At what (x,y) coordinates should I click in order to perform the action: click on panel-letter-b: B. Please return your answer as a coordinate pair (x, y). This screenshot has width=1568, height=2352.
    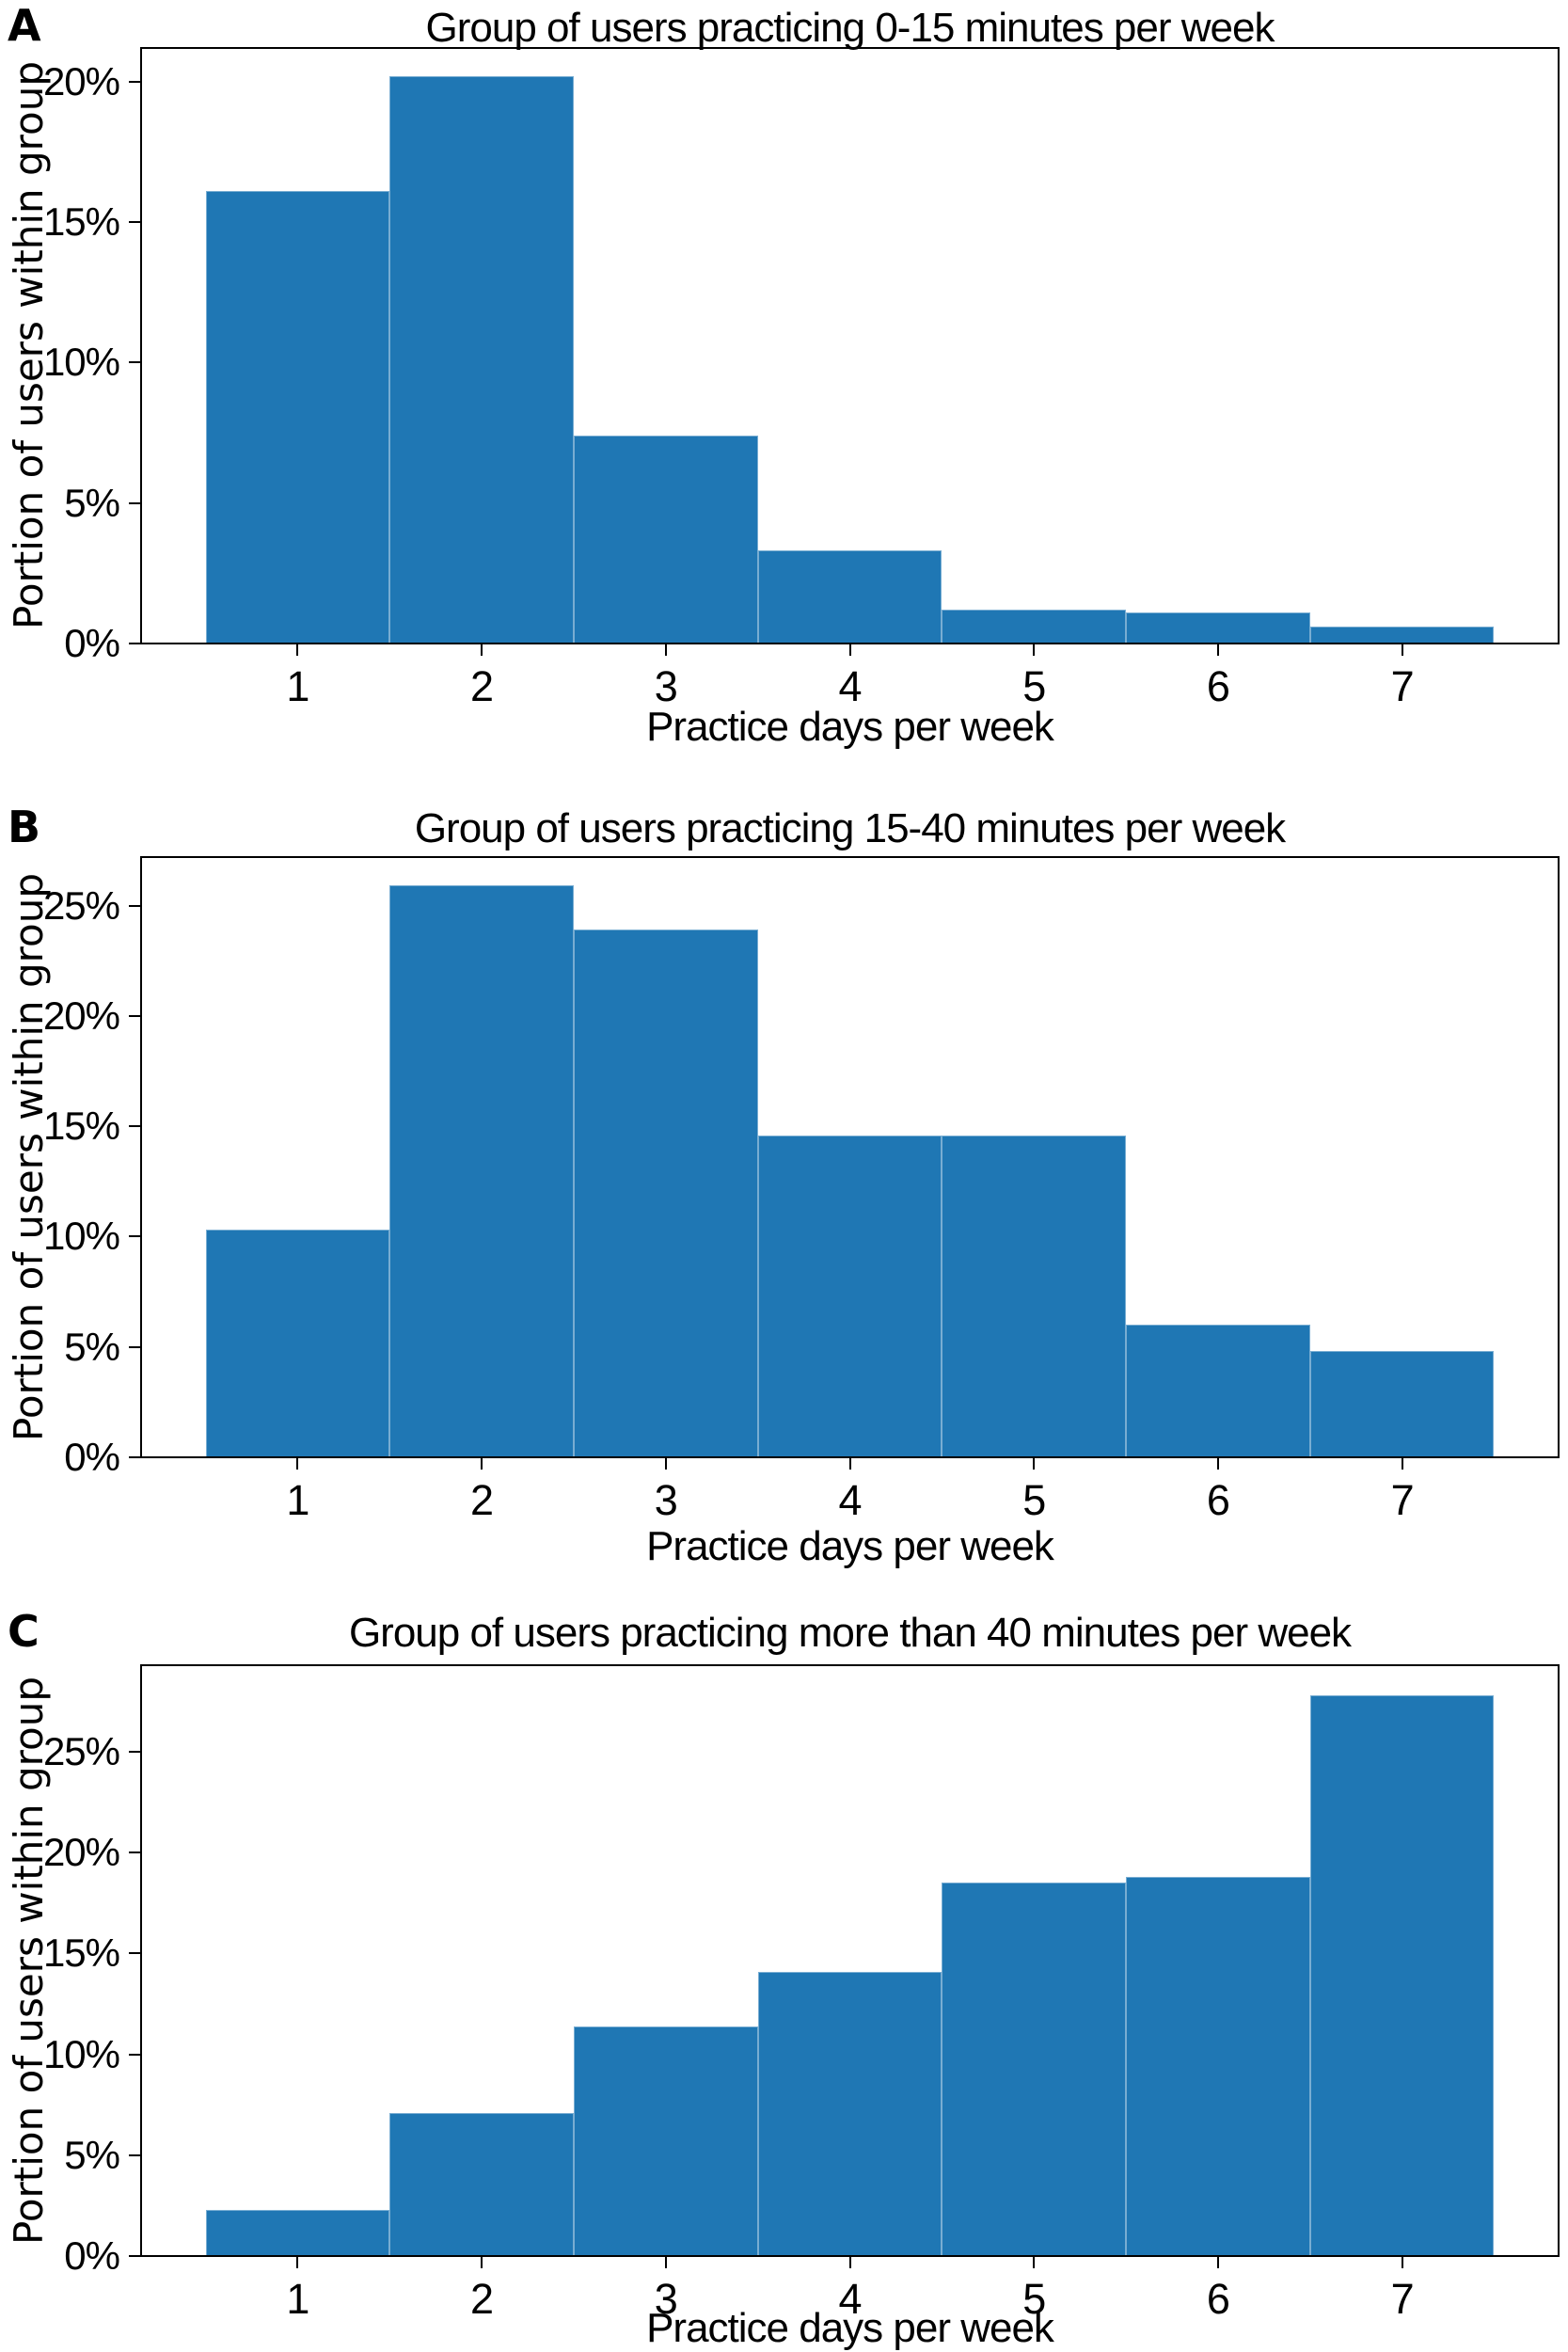
    Looking at the image, I should click on (25, 827).